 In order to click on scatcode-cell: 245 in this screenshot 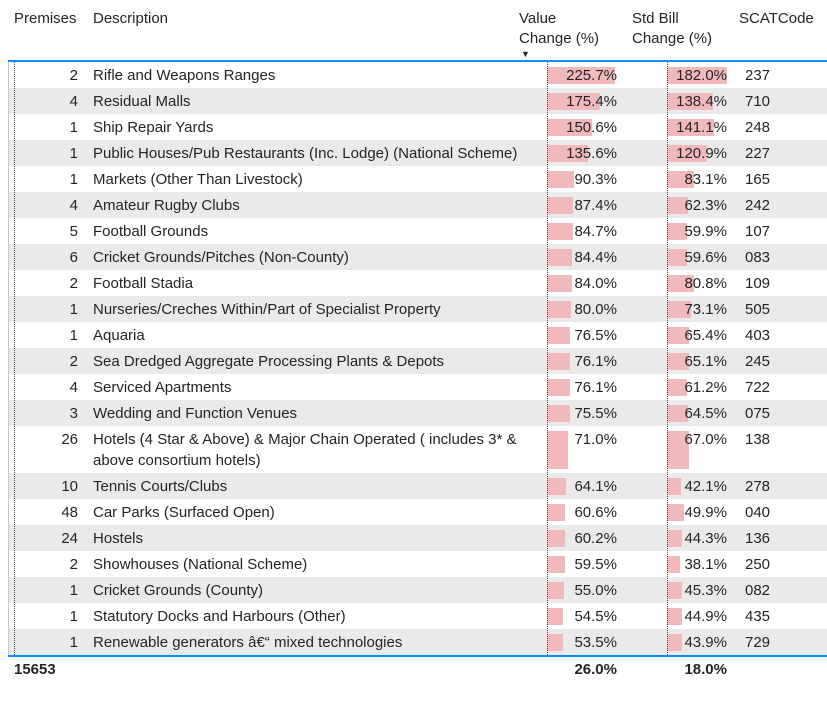, I will do `click(758, 361)`.